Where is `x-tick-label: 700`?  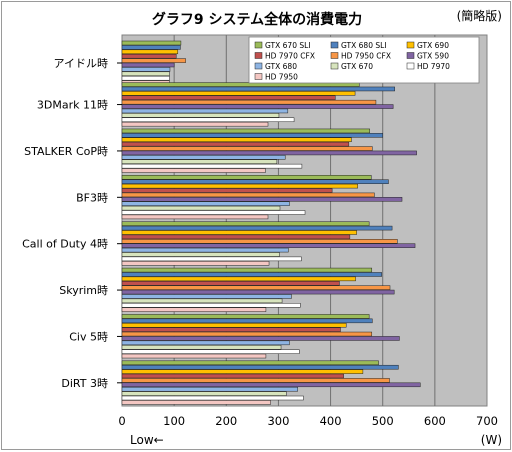
x-tick-label: 700 is located at coordinates (487, 421).